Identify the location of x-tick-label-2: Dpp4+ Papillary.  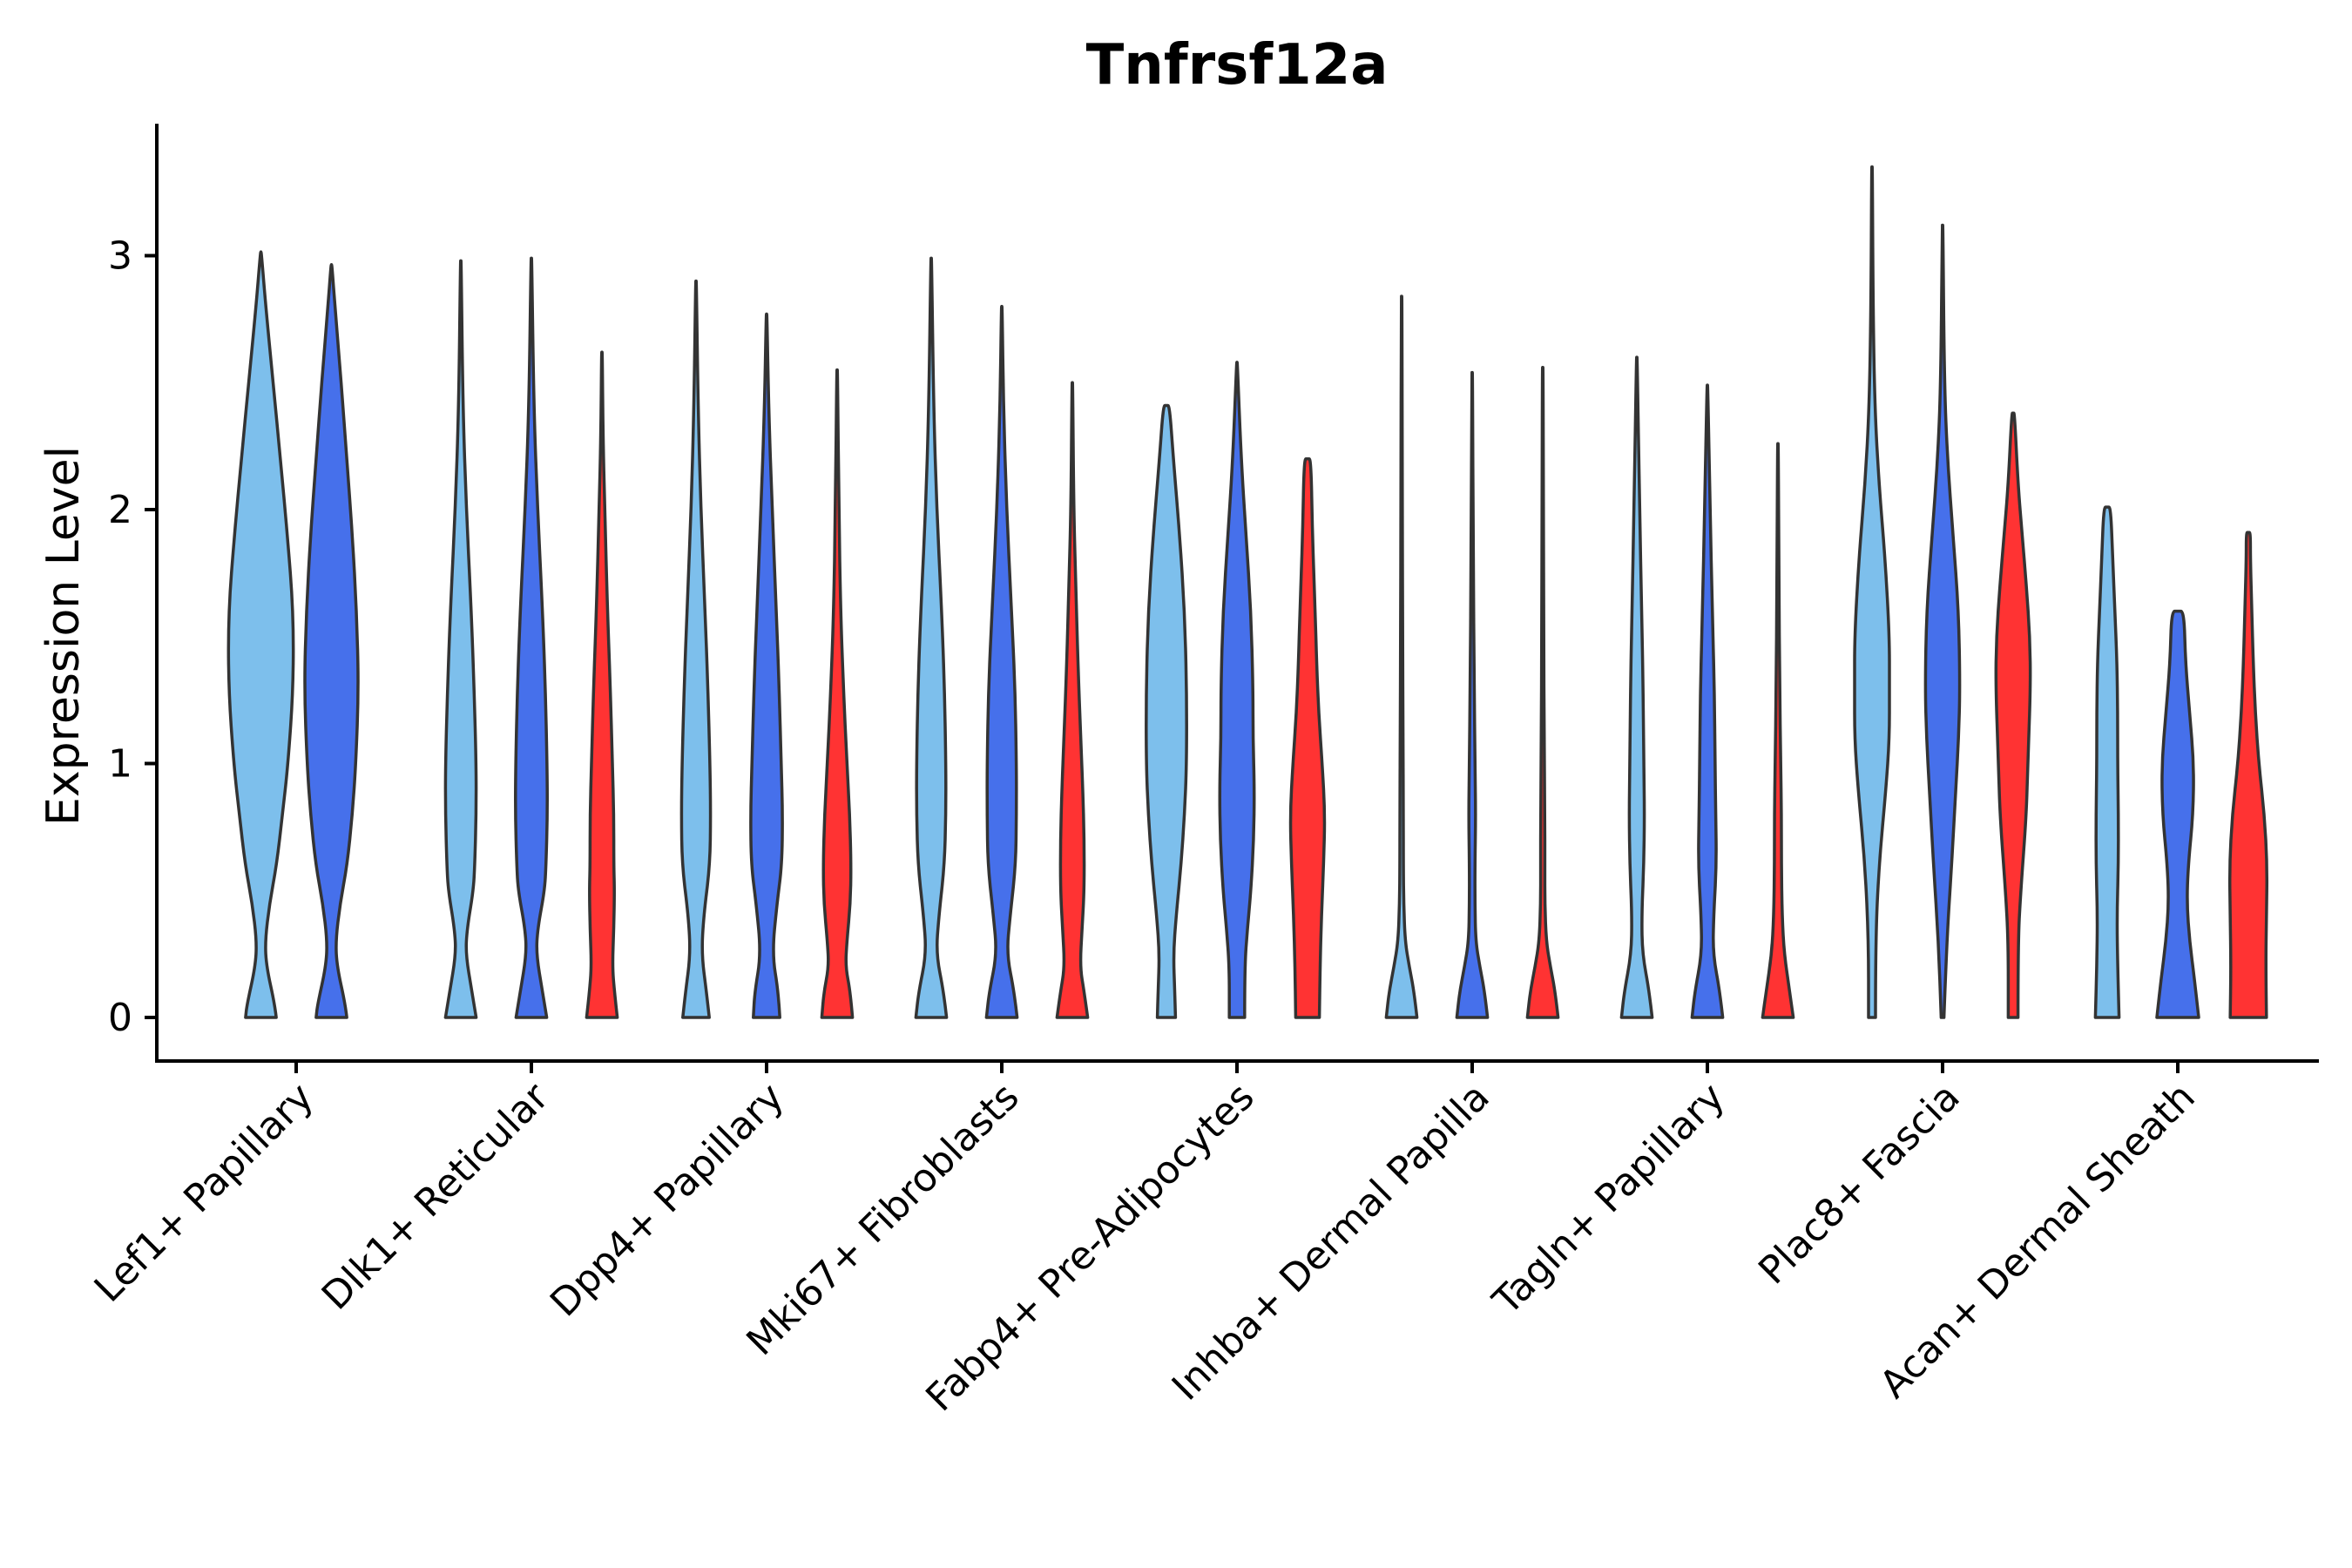
(667, 1201).